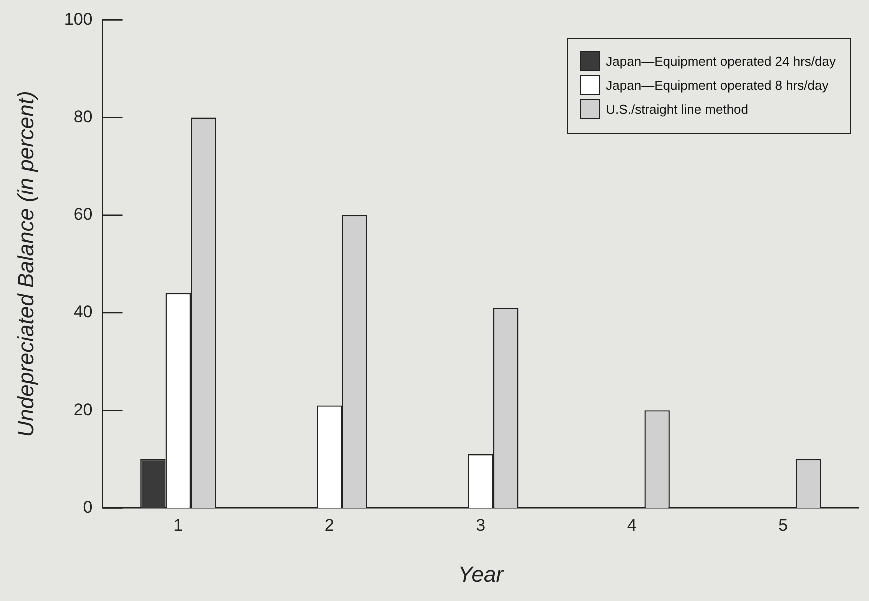 Image resolution: width=869 pixels, height=601 pixels. I want to click on legend-label: Japan—Equipment operated 24 hrs/day, so click(721, 61).